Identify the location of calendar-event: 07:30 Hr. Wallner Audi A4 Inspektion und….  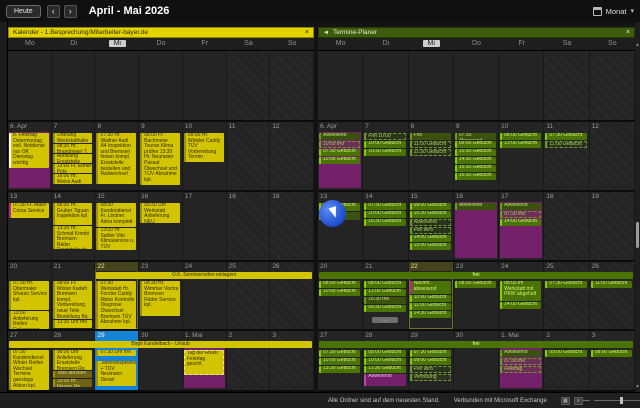
(116, 158).